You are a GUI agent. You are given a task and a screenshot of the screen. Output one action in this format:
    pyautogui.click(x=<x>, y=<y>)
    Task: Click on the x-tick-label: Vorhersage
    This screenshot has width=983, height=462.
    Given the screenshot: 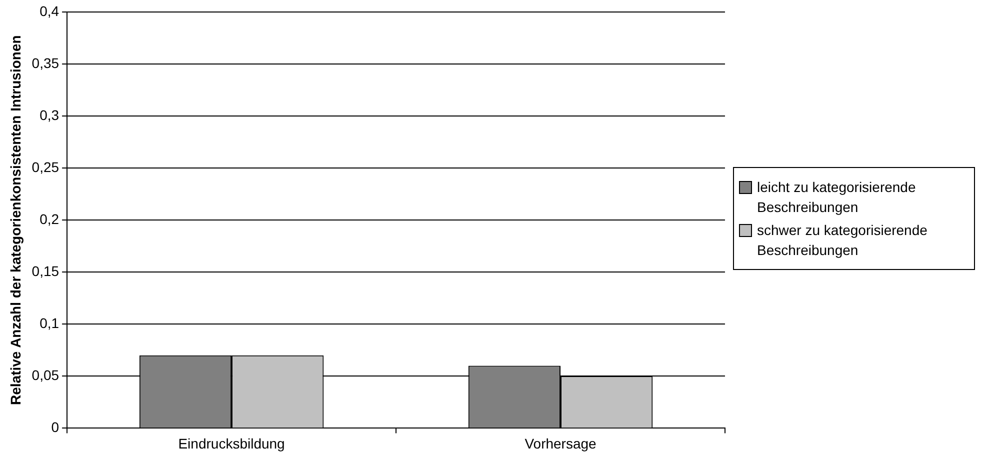 What is the action you would take?
    pyautogui.click(x=560, y=443)
    